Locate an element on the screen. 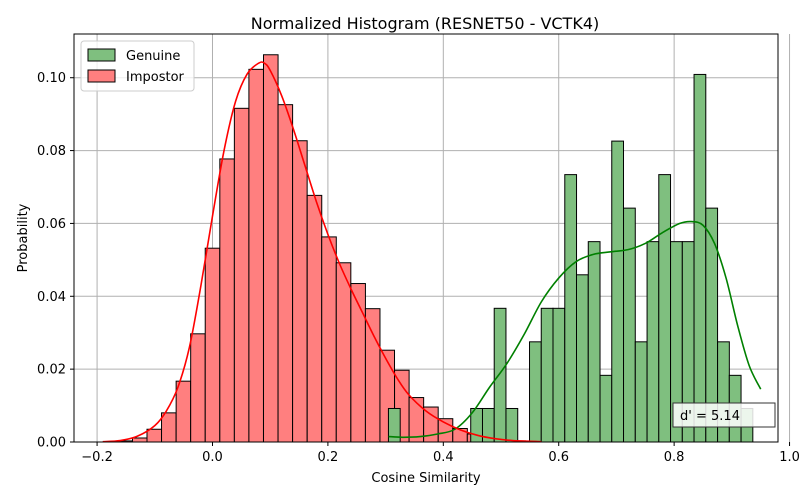 The height and width of the screenshot is (500, 800). chart-title: Normalized Histogram (RESNET50 - VCTK4) is located at coordinates (425, 23).